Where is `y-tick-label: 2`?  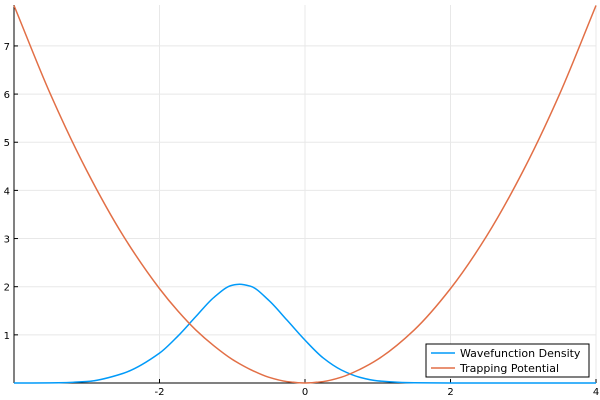
y-tick-label: 2 is located at coordinates (7, 288).